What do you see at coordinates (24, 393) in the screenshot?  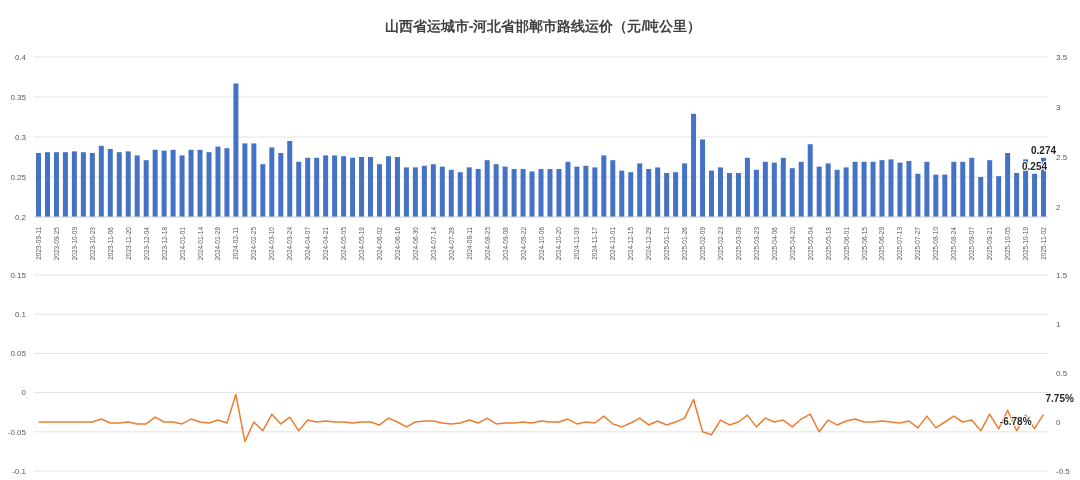 I see `y-tick-label: 0` at bounding box center [24, 393].